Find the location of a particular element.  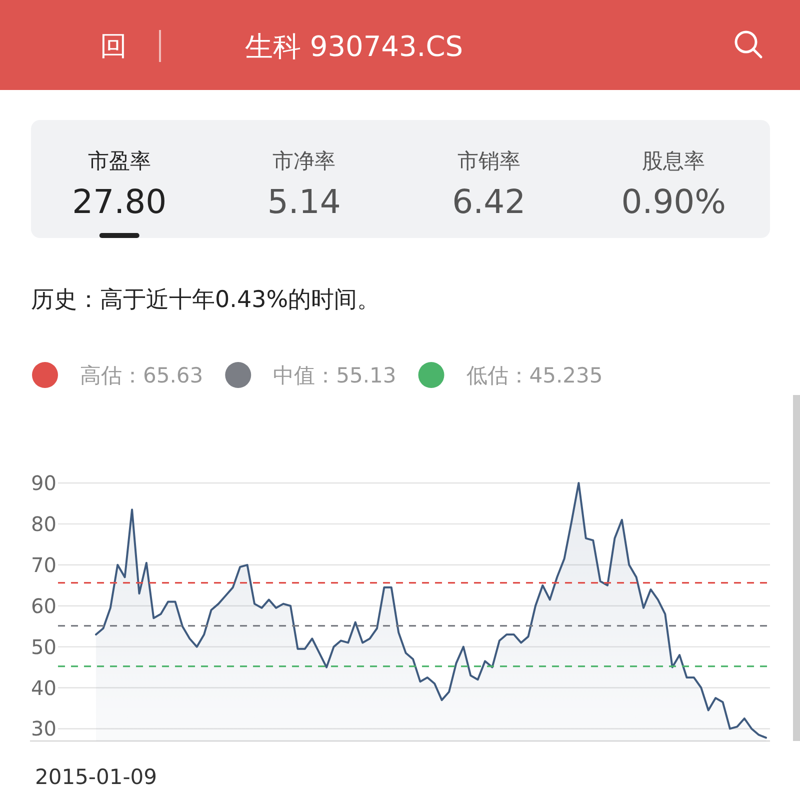

text: 市盈率 is located at coordinates (119, 161).